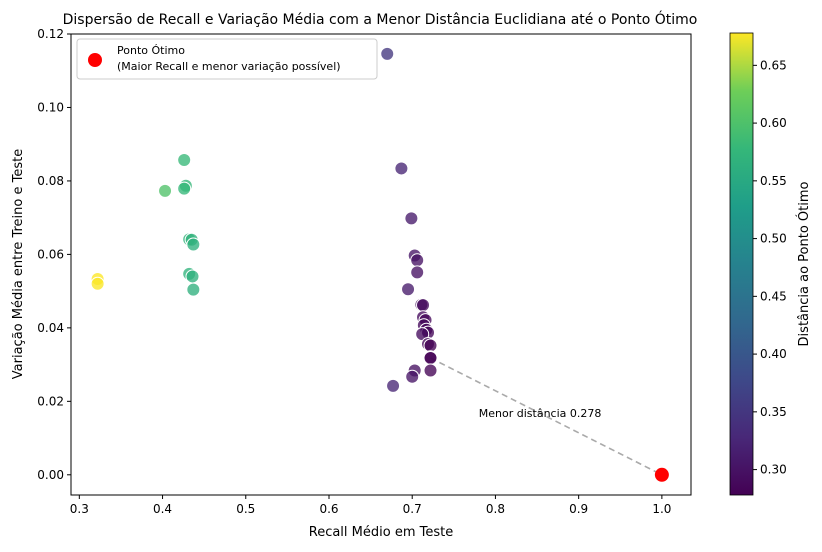 This screenshot has width=822, height=552. What do you see at coordinates (245, 509) in the screenshot?
I see `x-tick-label: 0.5` at bounding box center [245, 509].